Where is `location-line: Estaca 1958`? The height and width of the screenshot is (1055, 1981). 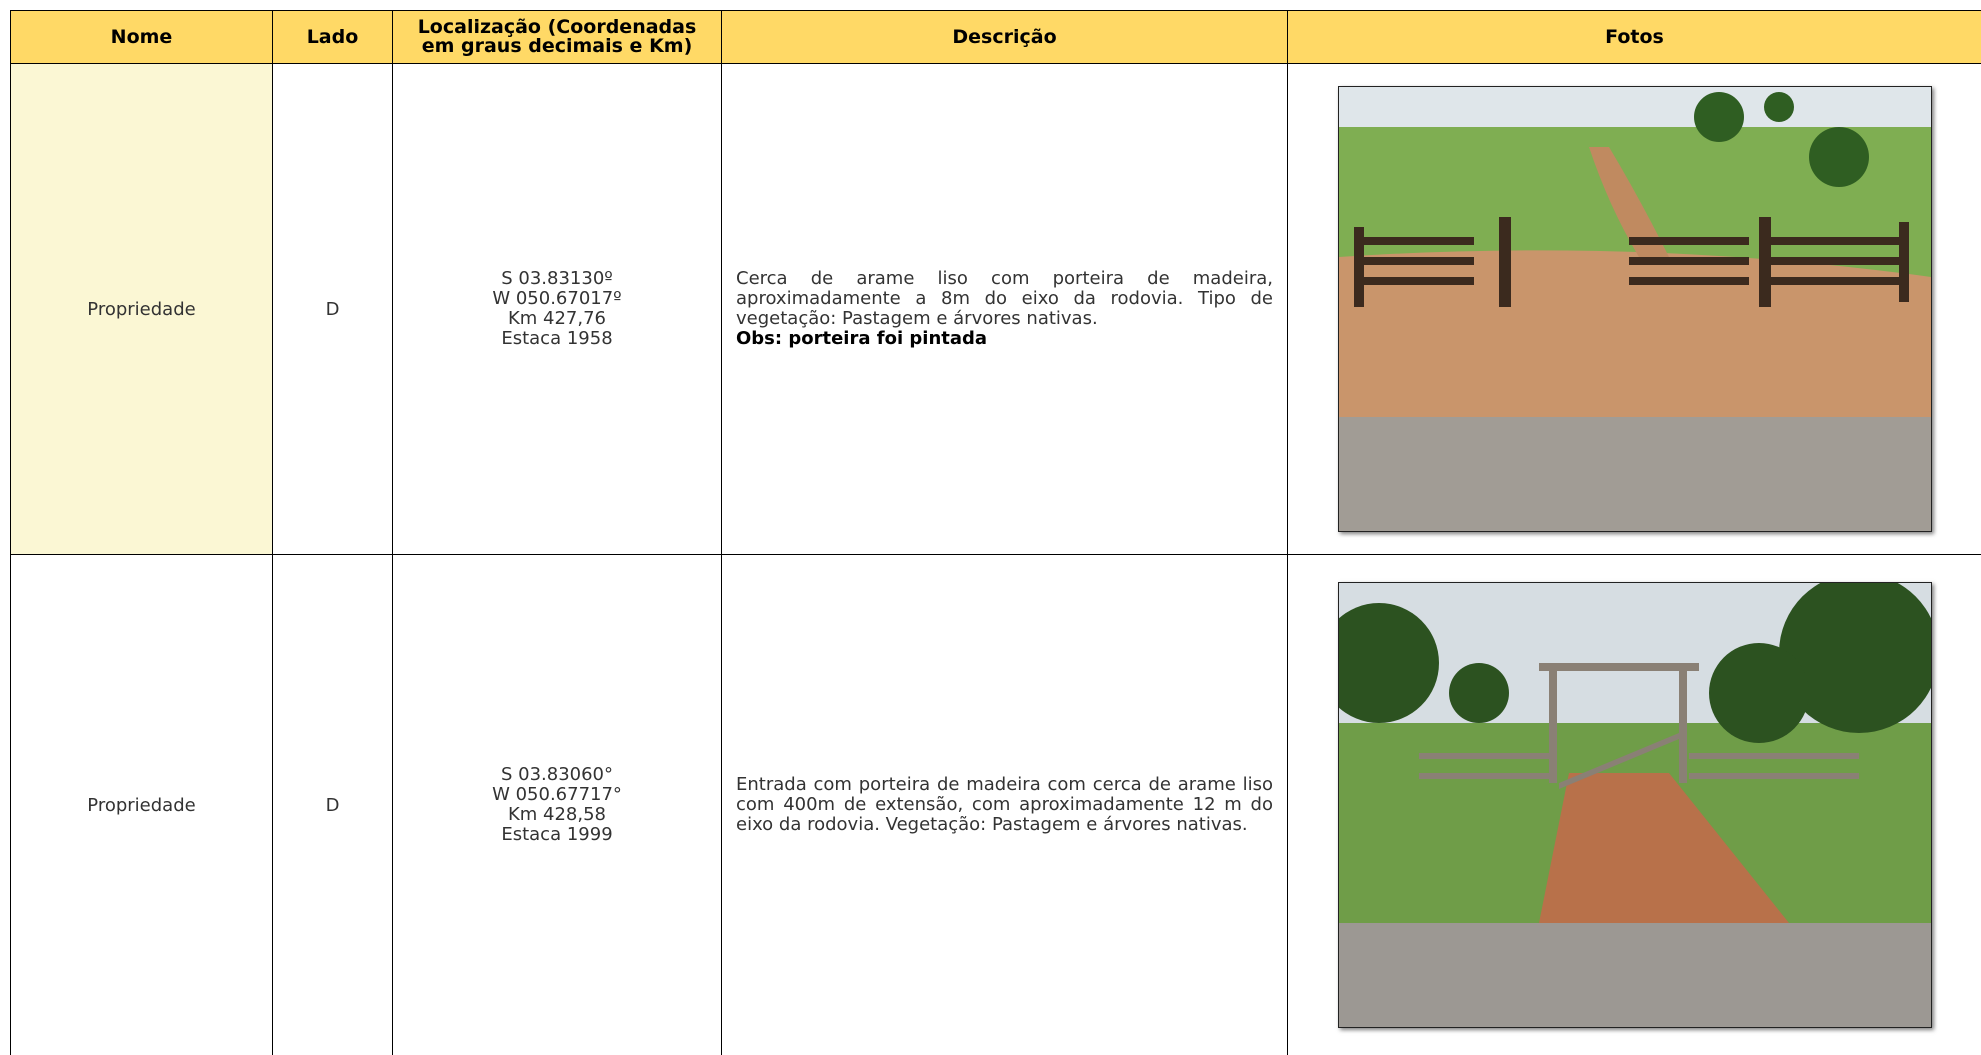 location-line: Estaca 1958 is located at coordinates (557, 339).